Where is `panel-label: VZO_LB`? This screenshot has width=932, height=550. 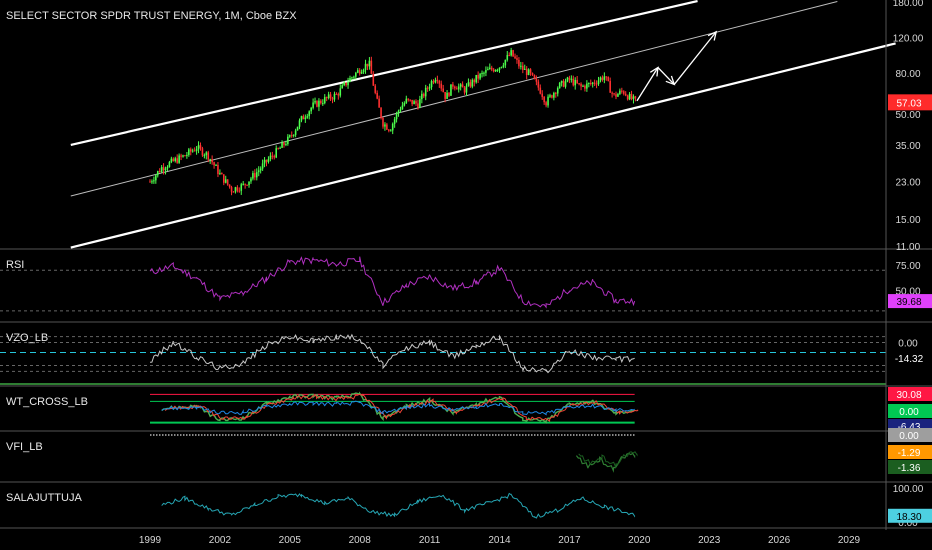 panel-label: VZO_LB is located at coordinates (27, 338).